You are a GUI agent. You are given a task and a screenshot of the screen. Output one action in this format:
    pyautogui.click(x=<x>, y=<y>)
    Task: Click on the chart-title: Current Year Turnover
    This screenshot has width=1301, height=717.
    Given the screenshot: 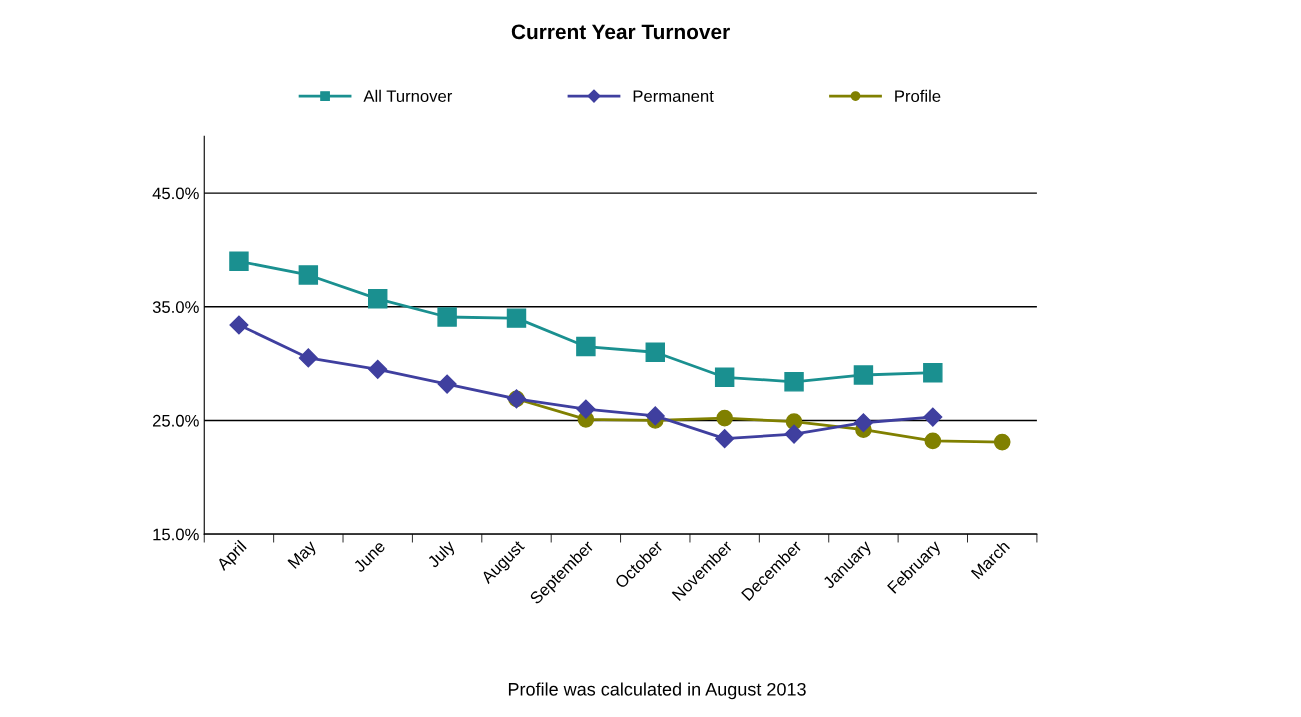 What is the action you would take?
    pyautogui.click(x=620, y=32)
    